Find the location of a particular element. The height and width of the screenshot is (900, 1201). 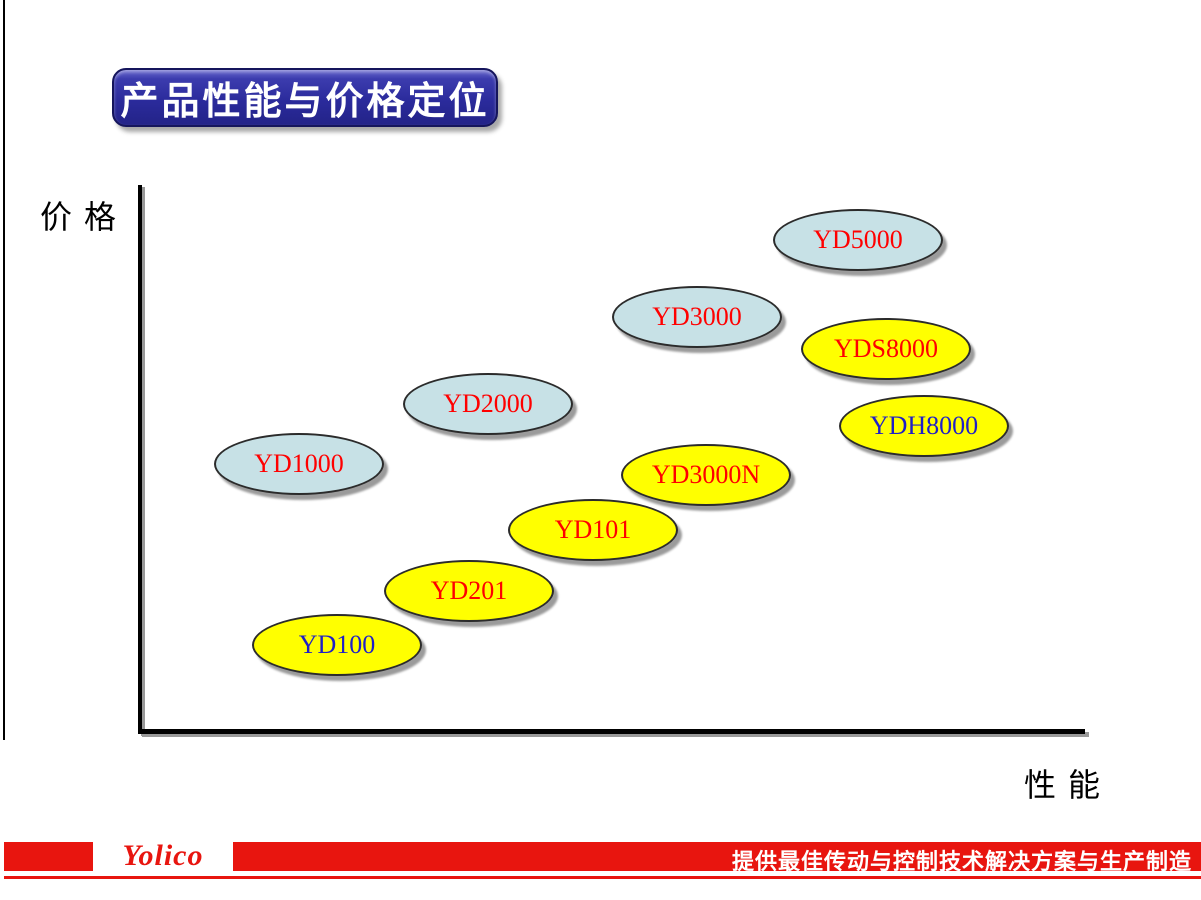

product-bubble-yd5000: YD5000 is located at coordinates (858, 240).